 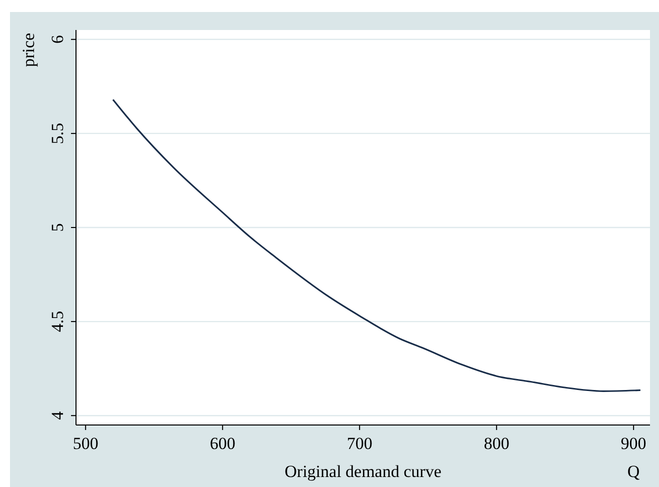 What do you see at coordinates (633, 471) in the screenshot?
I see `x-axis-title: Q` at bounding box center [633, 471].